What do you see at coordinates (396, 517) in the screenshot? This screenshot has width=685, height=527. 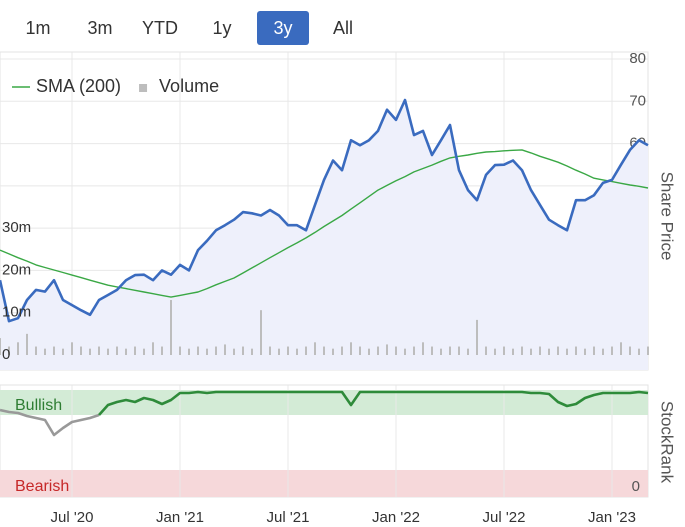 I see `x-tick-label: Jan '22` at bounding box center [396, 517].